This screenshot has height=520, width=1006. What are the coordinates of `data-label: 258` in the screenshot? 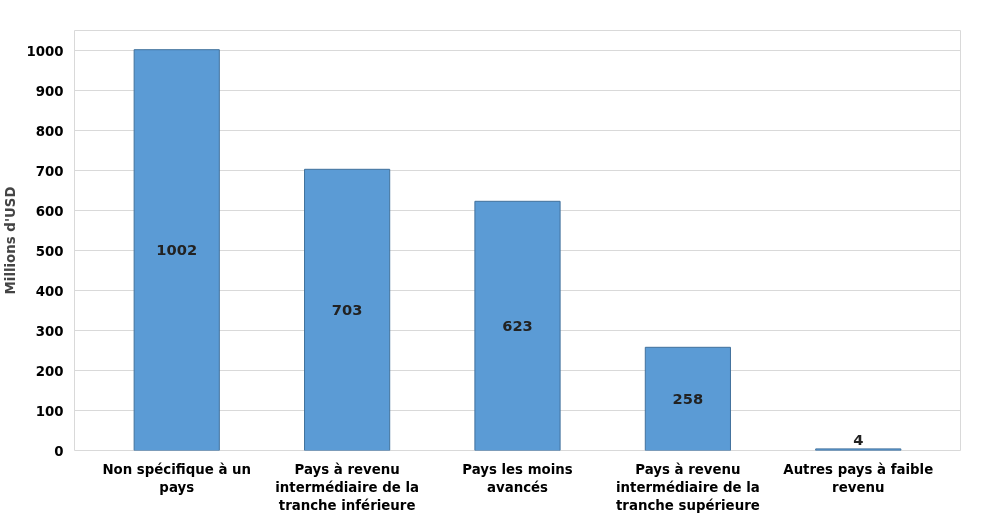 It's located at (688, 398).